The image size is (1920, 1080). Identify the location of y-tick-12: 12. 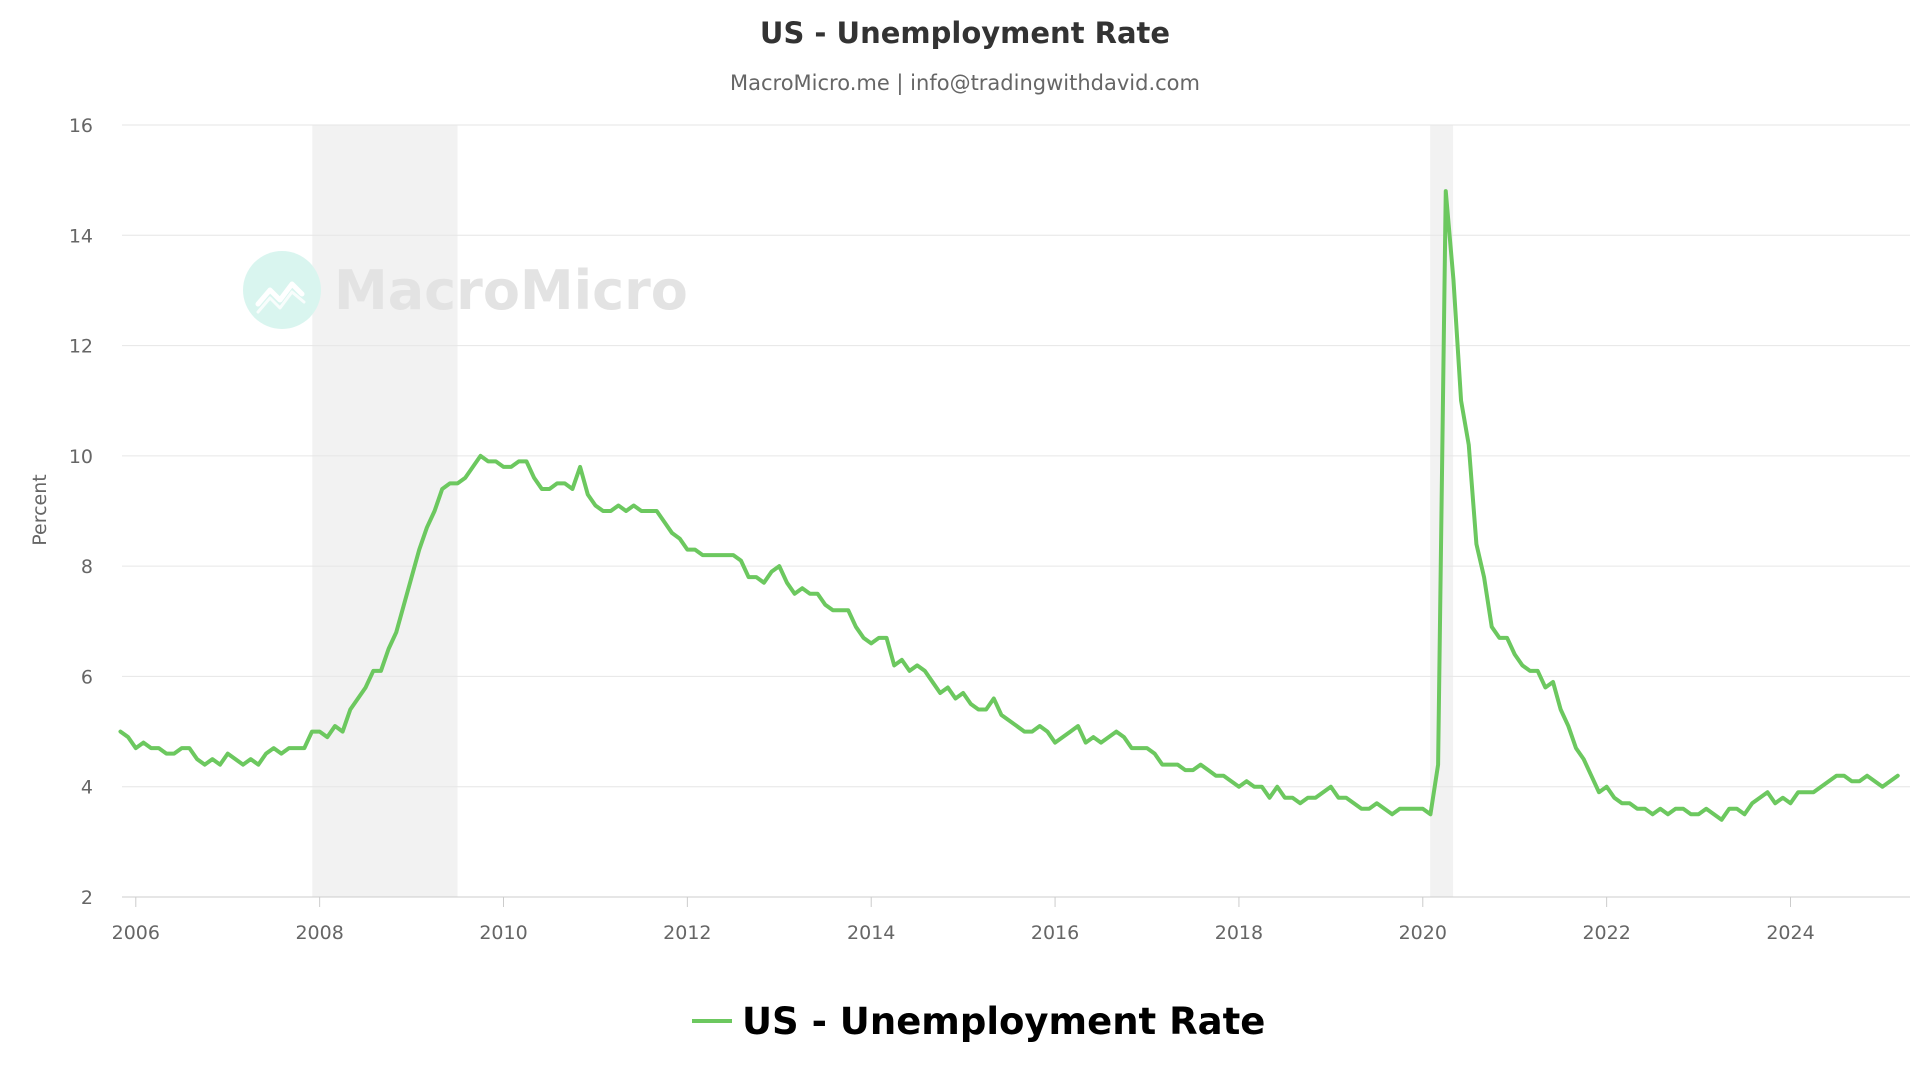
(81, 347).